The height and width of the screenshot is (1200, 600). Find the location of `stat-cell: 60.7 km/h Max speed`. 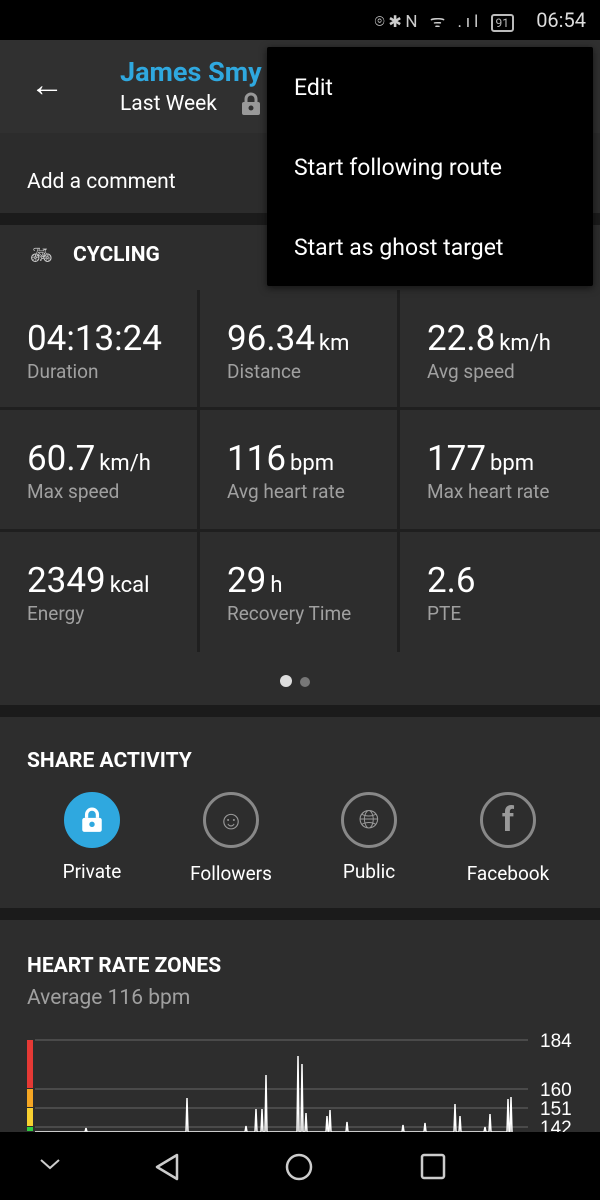

stat-cell: 60.7 km/h Max speed is located at coordinates (100, 471).